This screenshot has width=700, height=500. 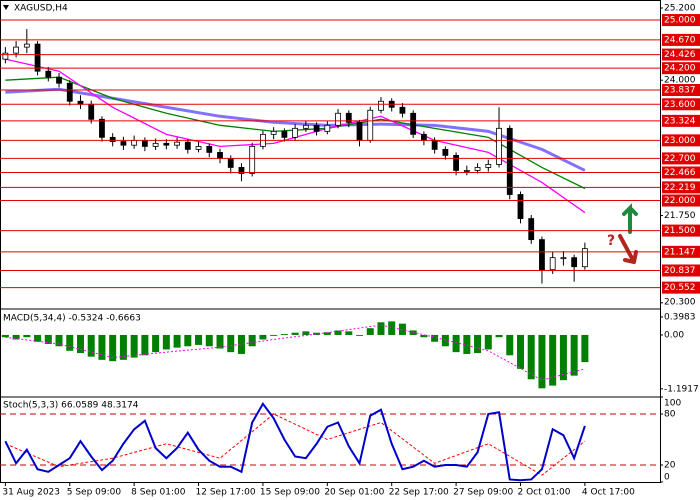 I want to click on up-arrow-icon, so click(x=630, y=218).